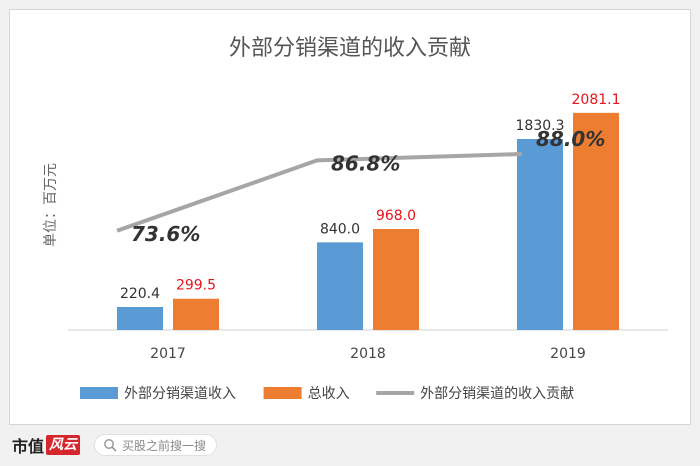 The width and height of the screenshot is (700, 466). I want to click on legend-label: 外部分销渠道的收入贡献, so click(497, 394).